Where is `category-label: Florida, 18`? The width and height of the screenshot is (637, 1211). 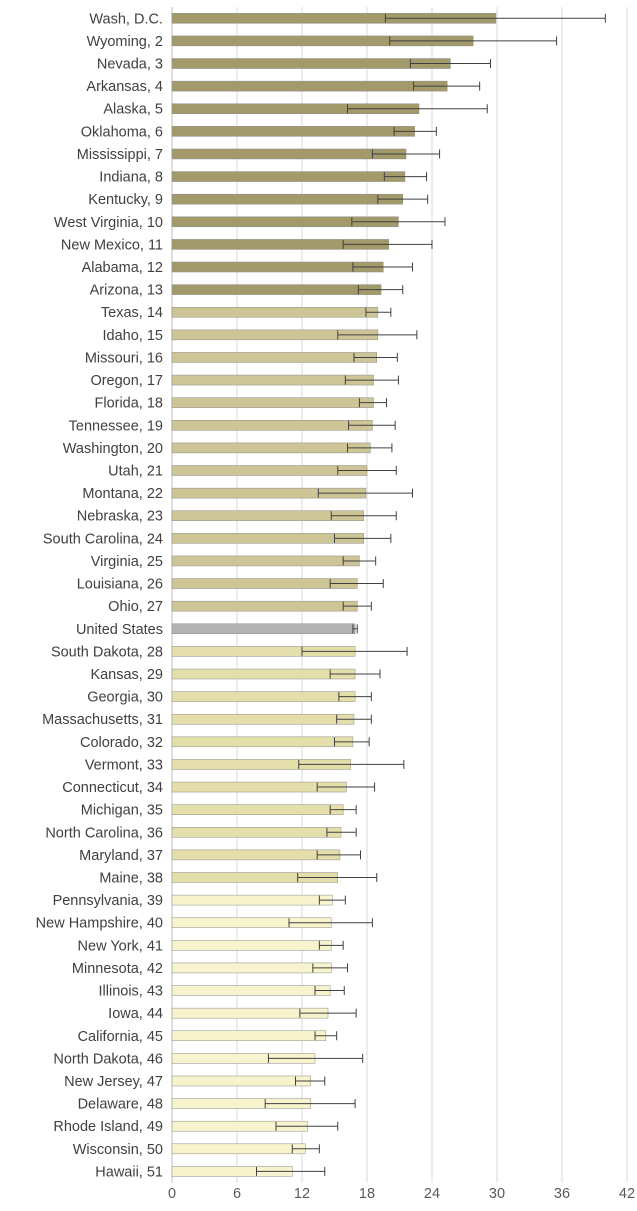
category-label: Florida, 18 is located at coordinates (128, 404).